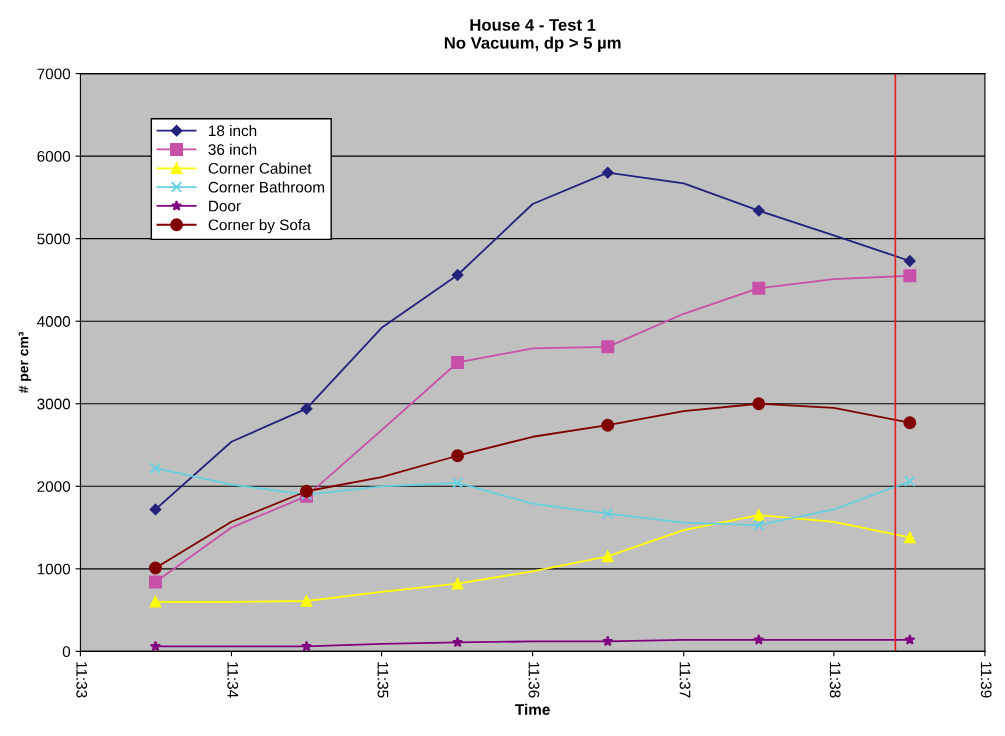 Image resolution: width=1005 pixels, height=736 pixels. Describe the element at coordinates (25, 362) in the screenshot. I see `y-axis-title: # per cm³` at that location.